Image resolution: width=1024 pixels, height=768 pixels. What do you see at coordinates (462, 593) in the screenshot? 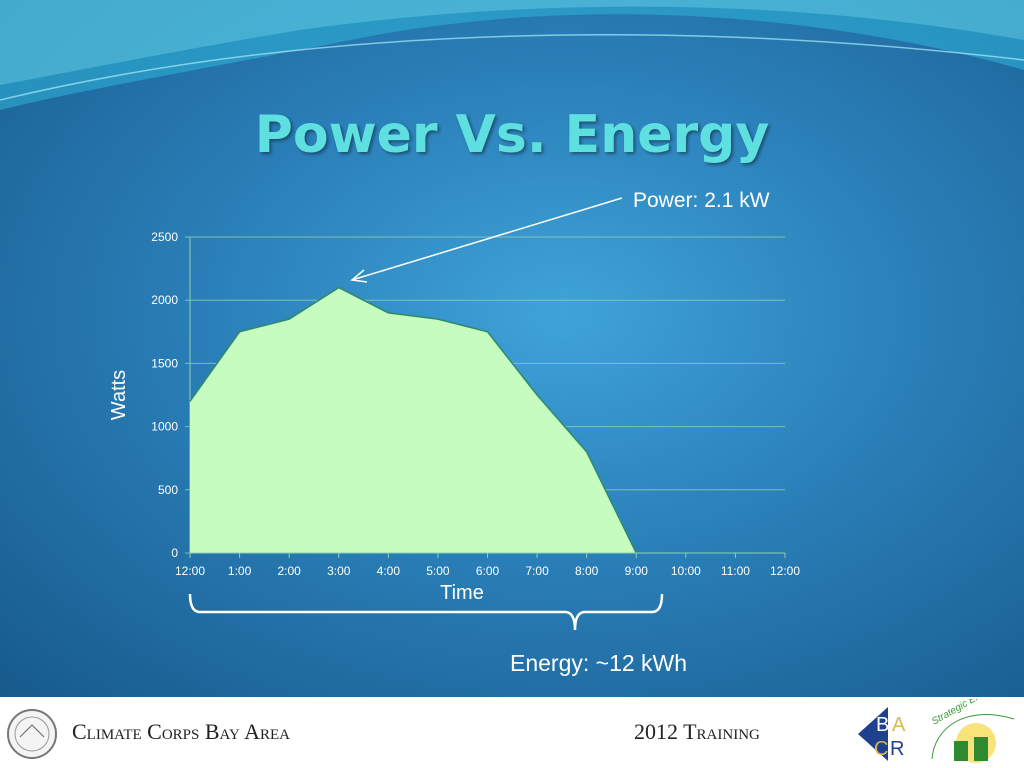
I see `x-axis-label: Time` at bounding box center [462, 593].